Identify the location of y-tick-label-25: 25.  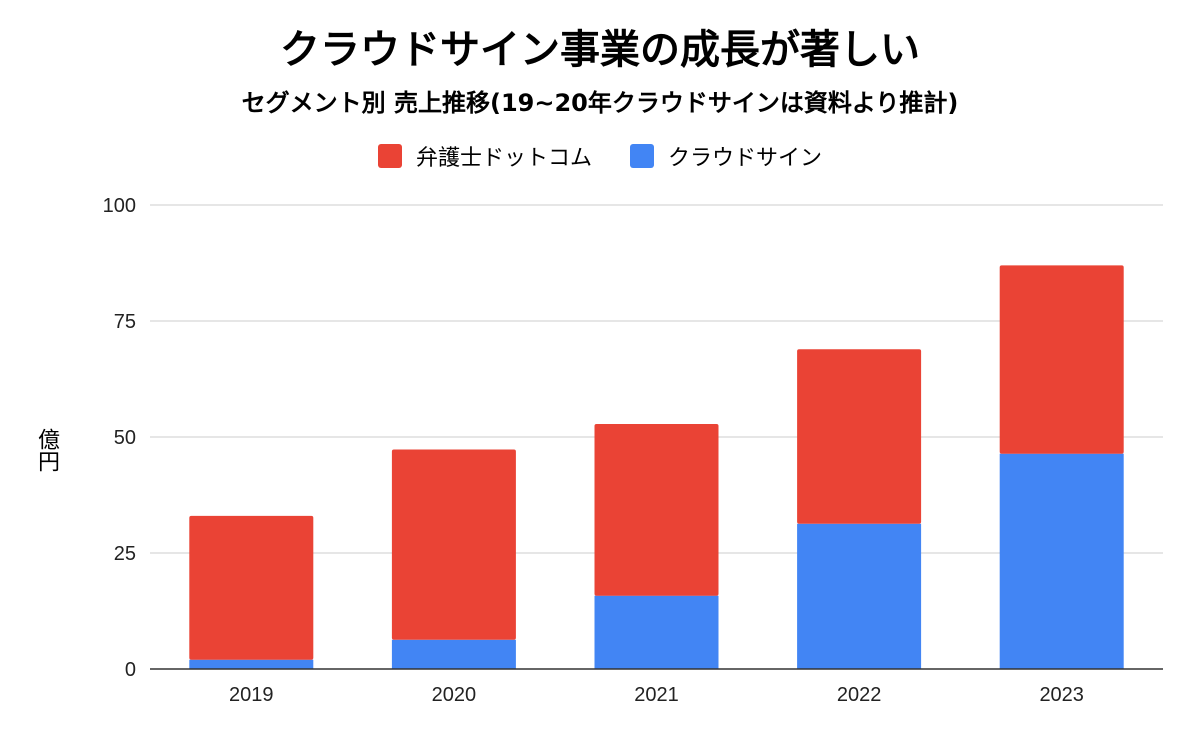
(125, 554).